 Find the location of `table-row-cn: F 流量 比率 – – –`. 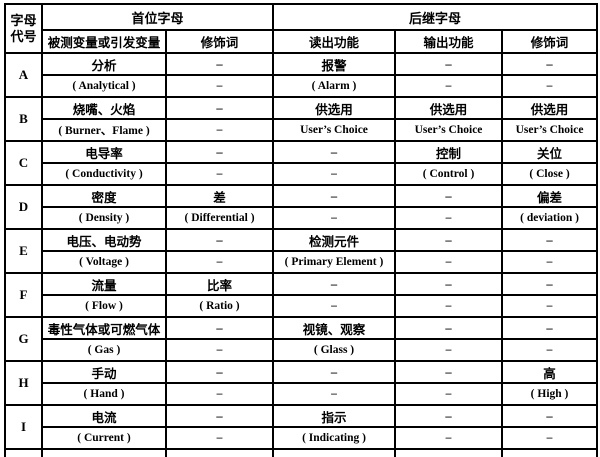

table-row-cn: F 流量 比率 – – – is located at coordinates (301, 295).